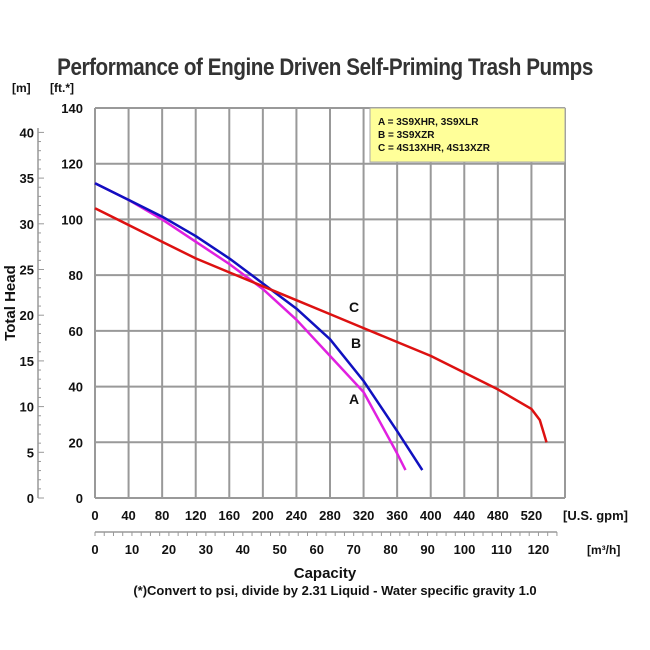 This screenshot has height=650, width=650. Describe the element at coordinates (27, 270) in the screenshot. I see `y-tick-label-m: 25` at that location.